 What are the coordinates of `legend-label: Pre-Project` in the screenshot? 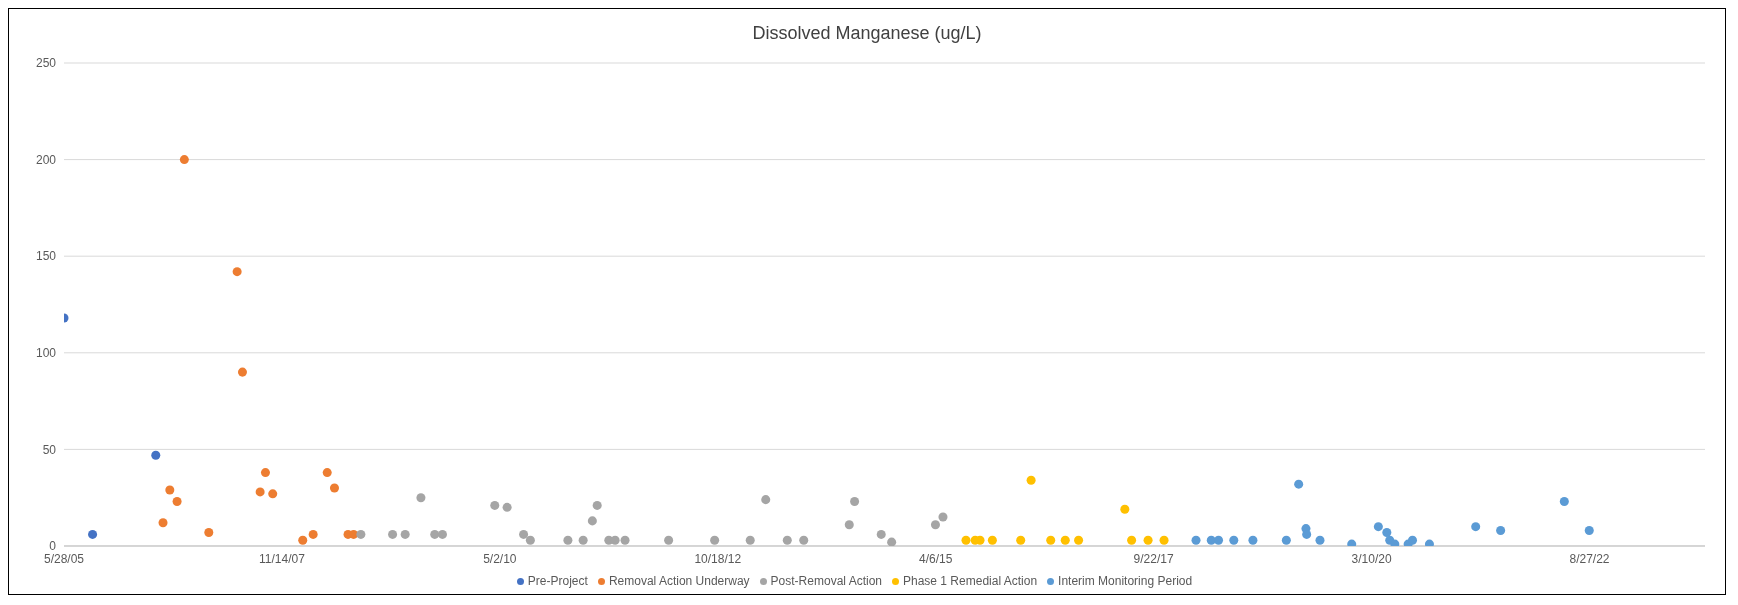 It's located at (557, 581).